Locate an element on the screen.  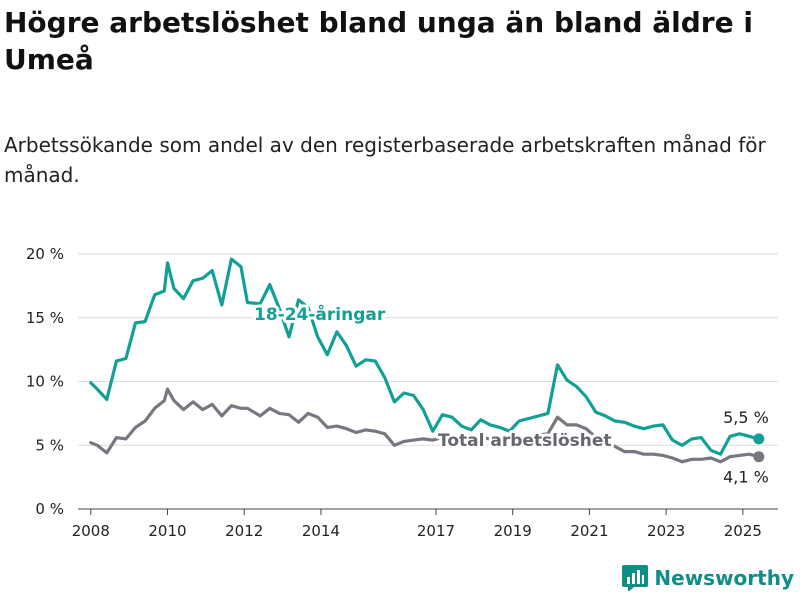
x-tick-label: 2014 is located at coordinates (321, 531).